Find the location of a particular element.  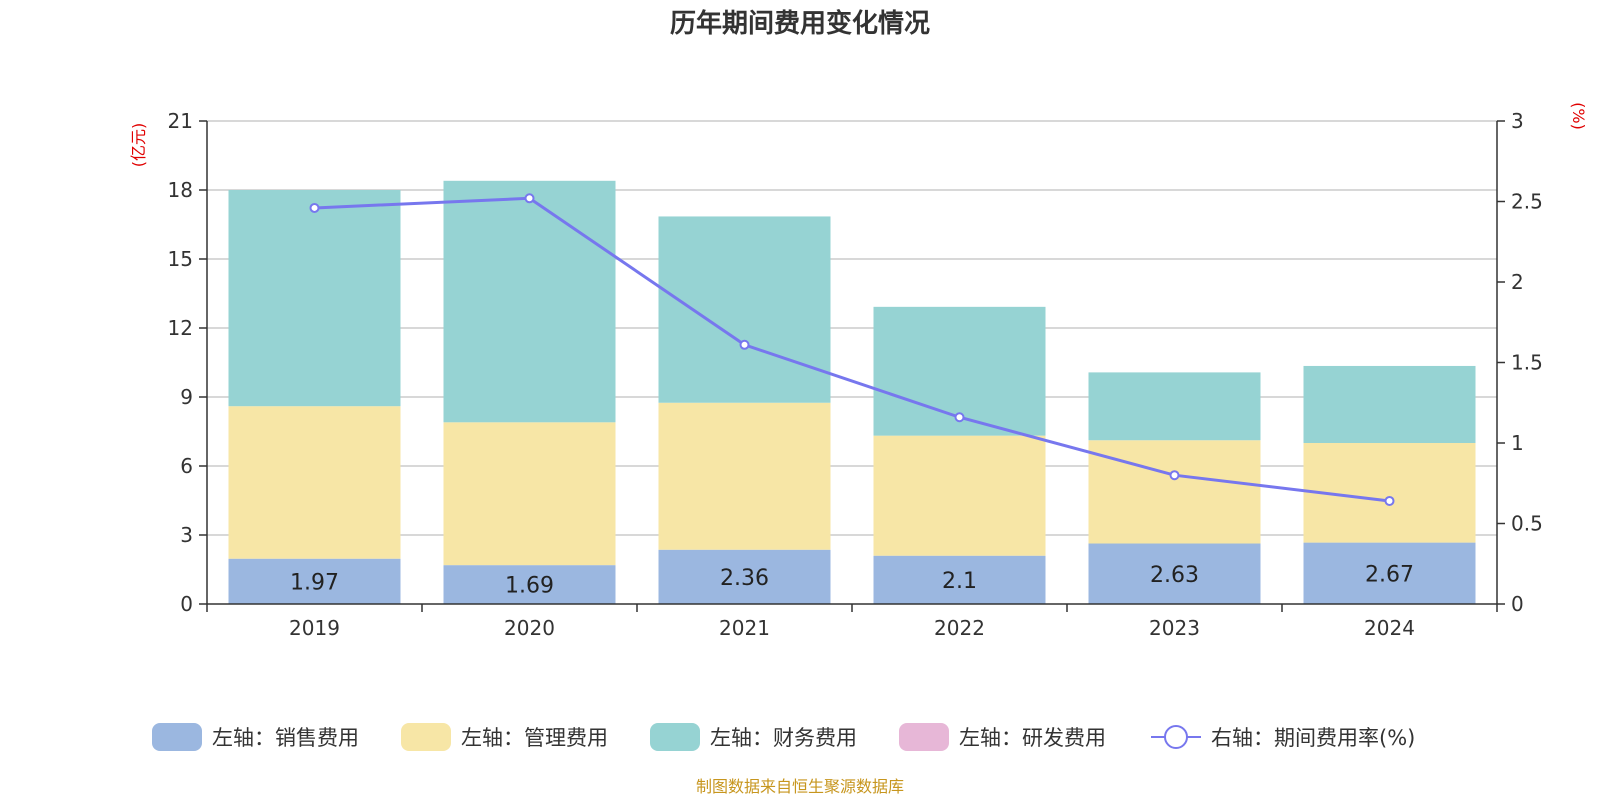

bar-finance-2024 is located at coordinates (1389, 404).